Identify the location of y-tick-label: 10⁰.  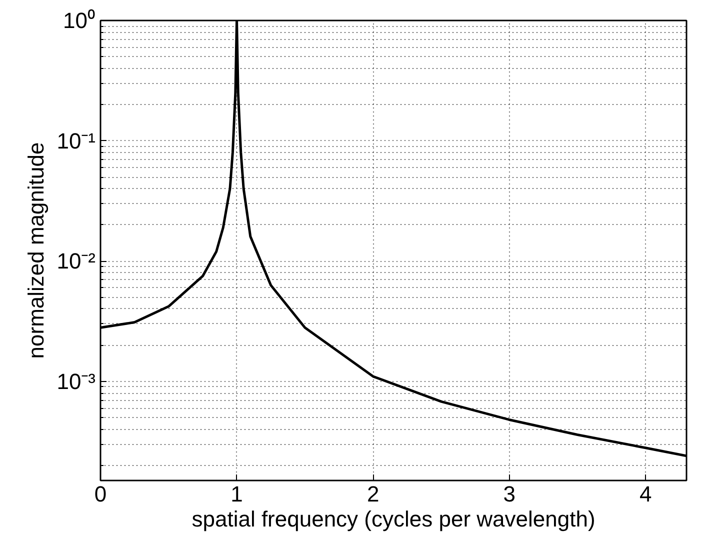
(79, 20).